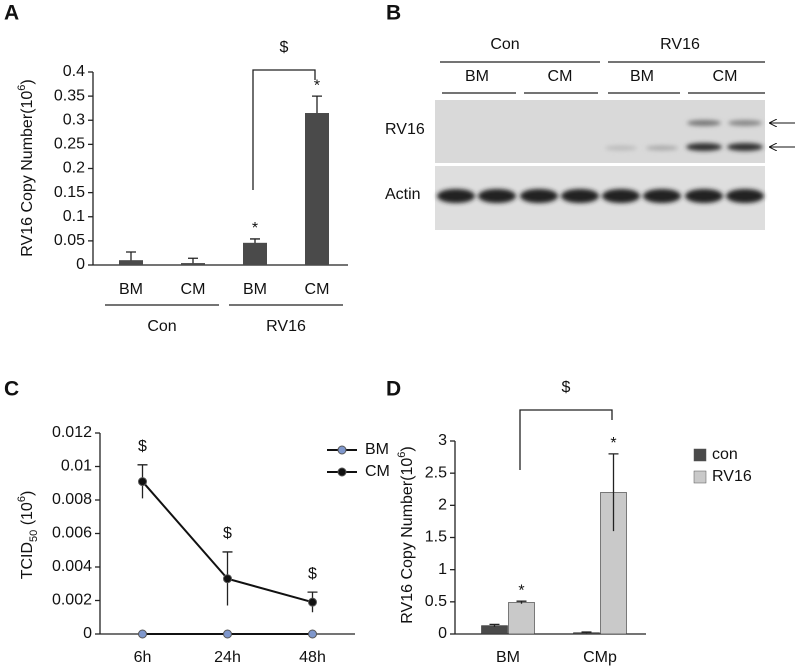  I want to click on legend-label: CM, so click(377, 471).